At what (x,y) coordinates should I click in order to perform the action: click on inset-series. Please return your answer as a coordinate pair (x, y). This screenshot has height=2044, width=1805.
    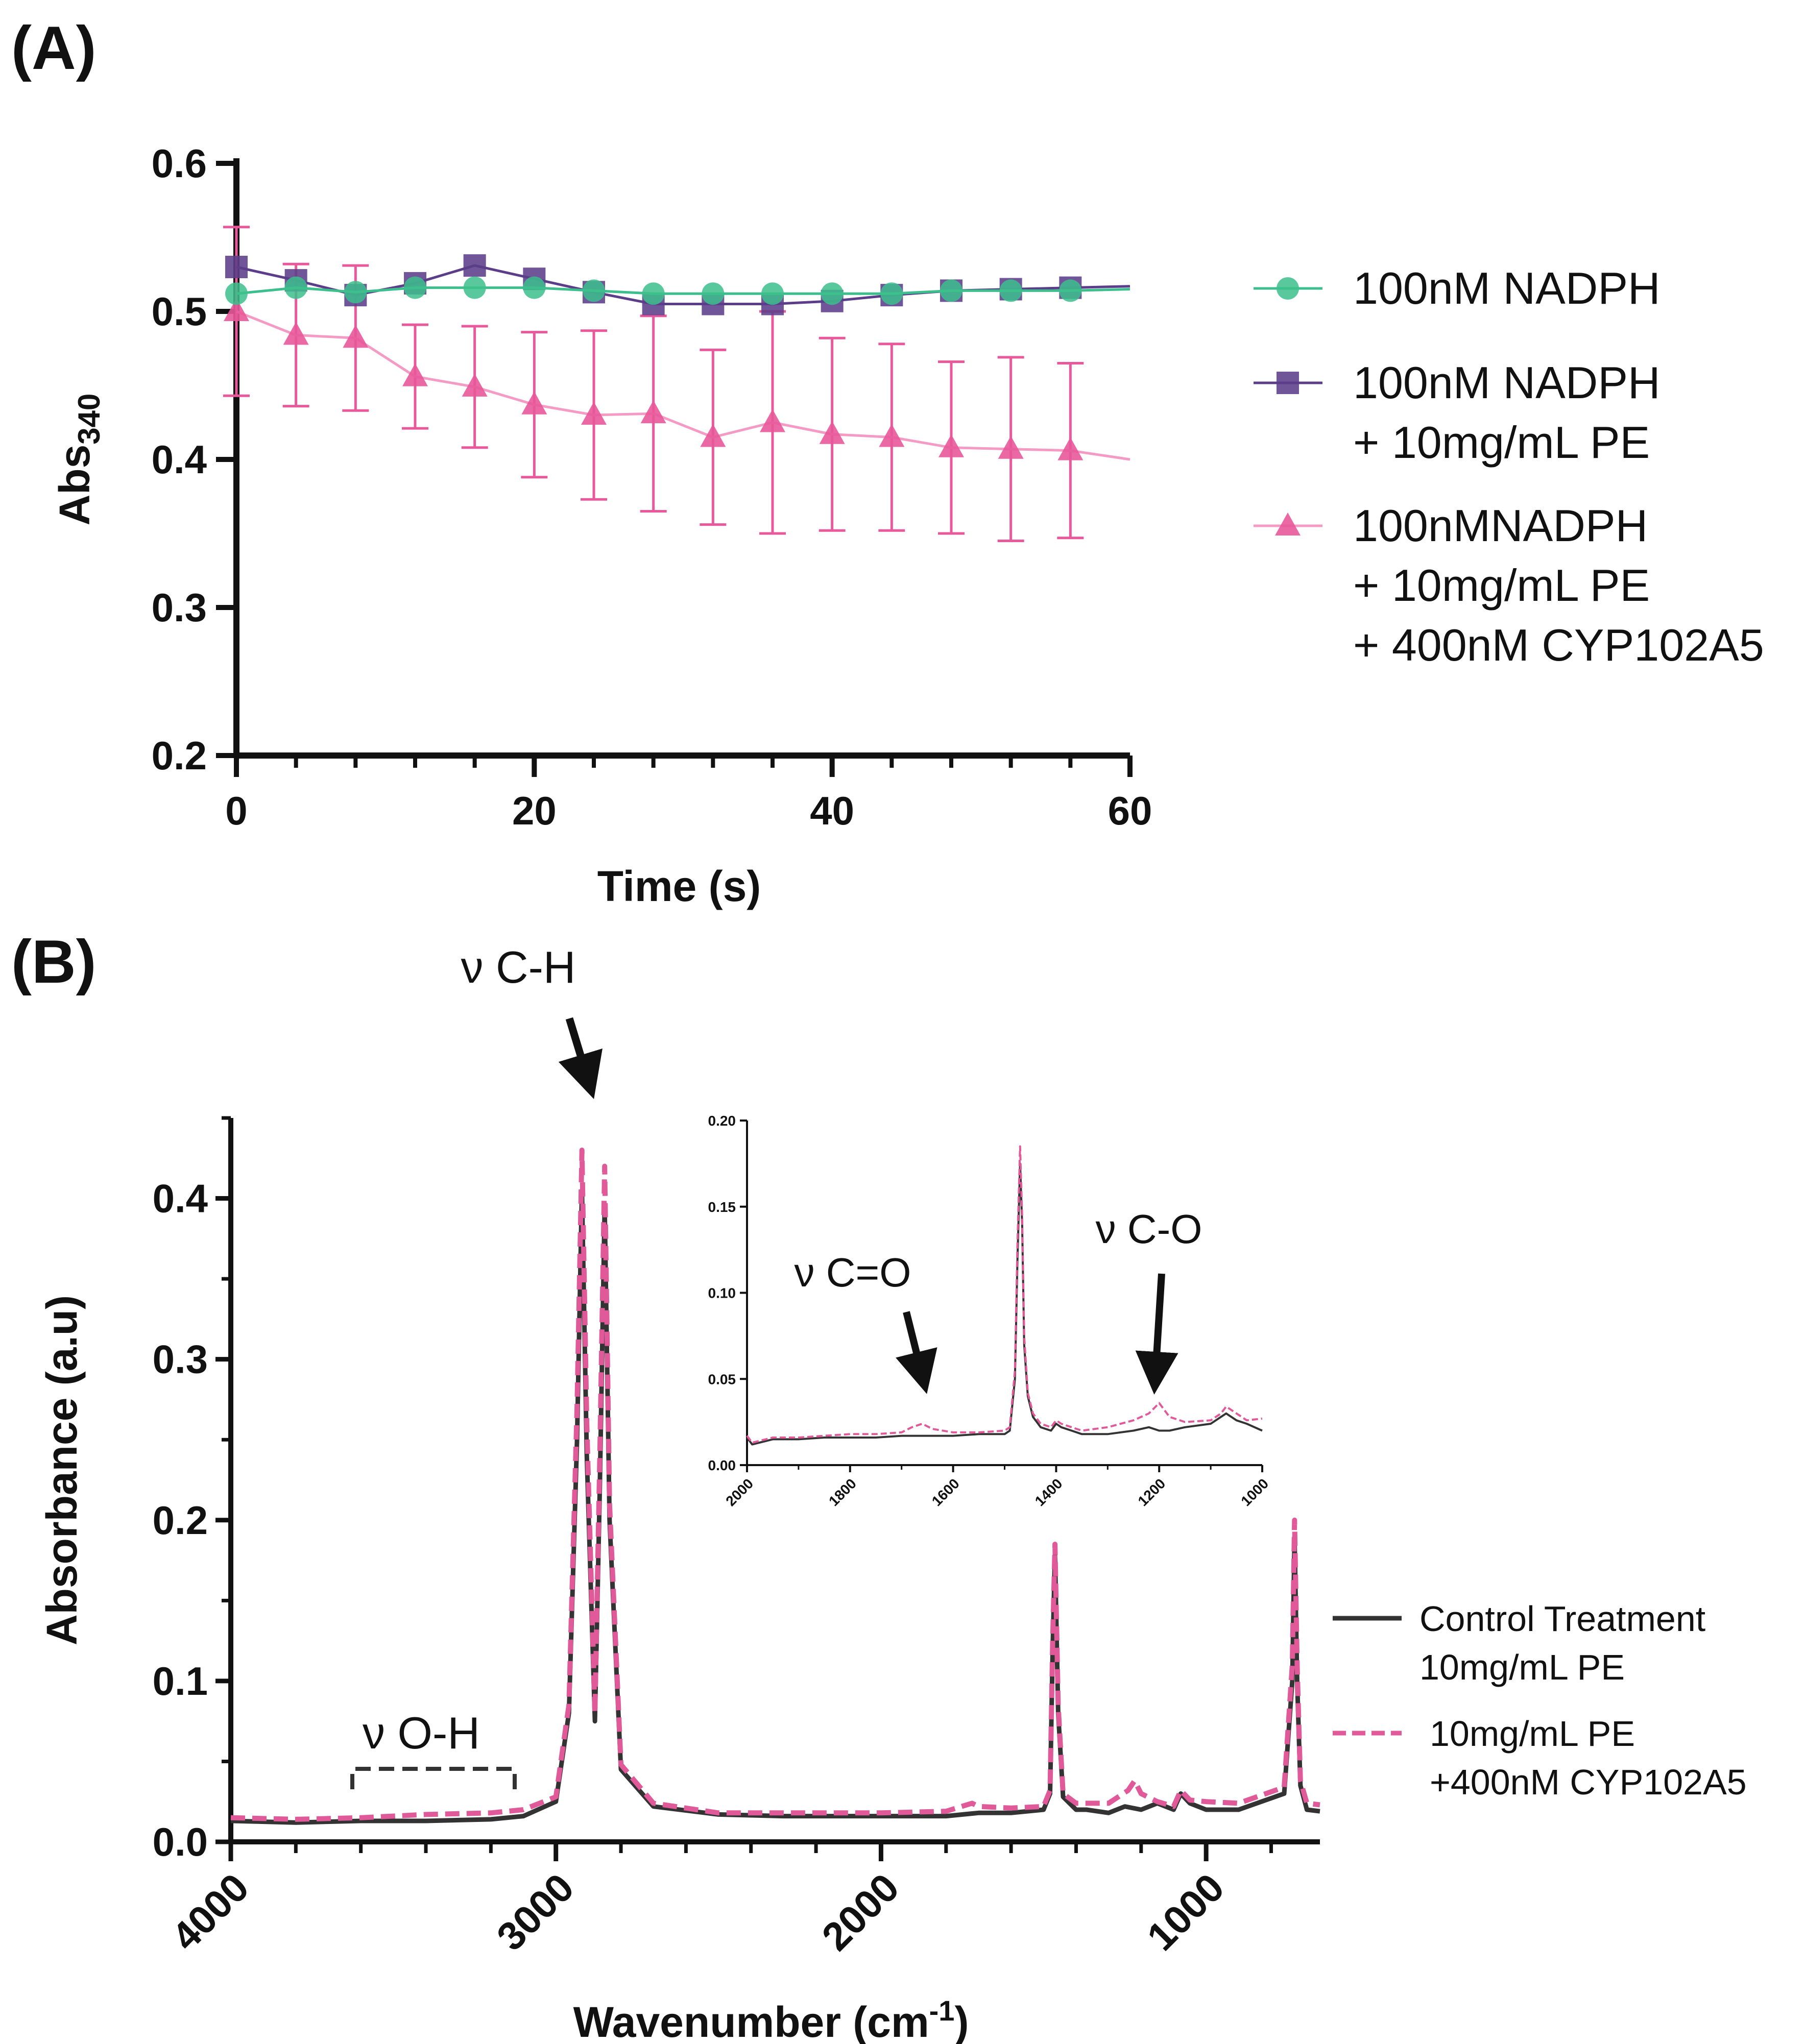
    Looking at the image, I should click on (1004, 1295).